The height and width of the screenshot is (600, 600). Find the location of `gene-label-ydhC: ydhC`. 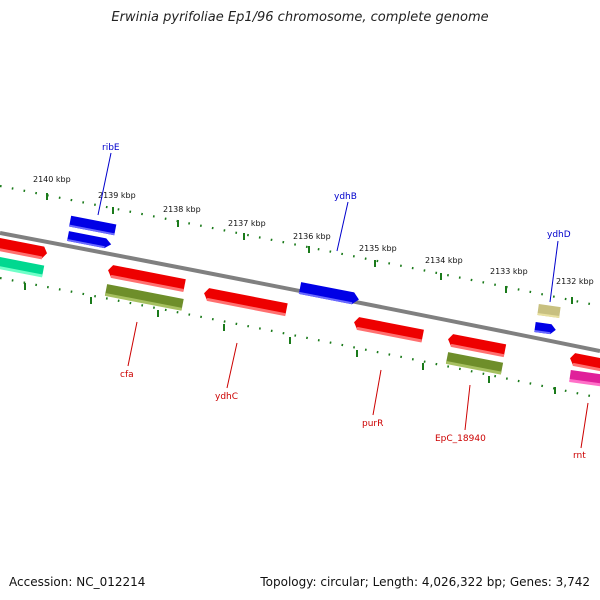

gene-label-ydhC: ydhC is located at coordinates (226, 397).